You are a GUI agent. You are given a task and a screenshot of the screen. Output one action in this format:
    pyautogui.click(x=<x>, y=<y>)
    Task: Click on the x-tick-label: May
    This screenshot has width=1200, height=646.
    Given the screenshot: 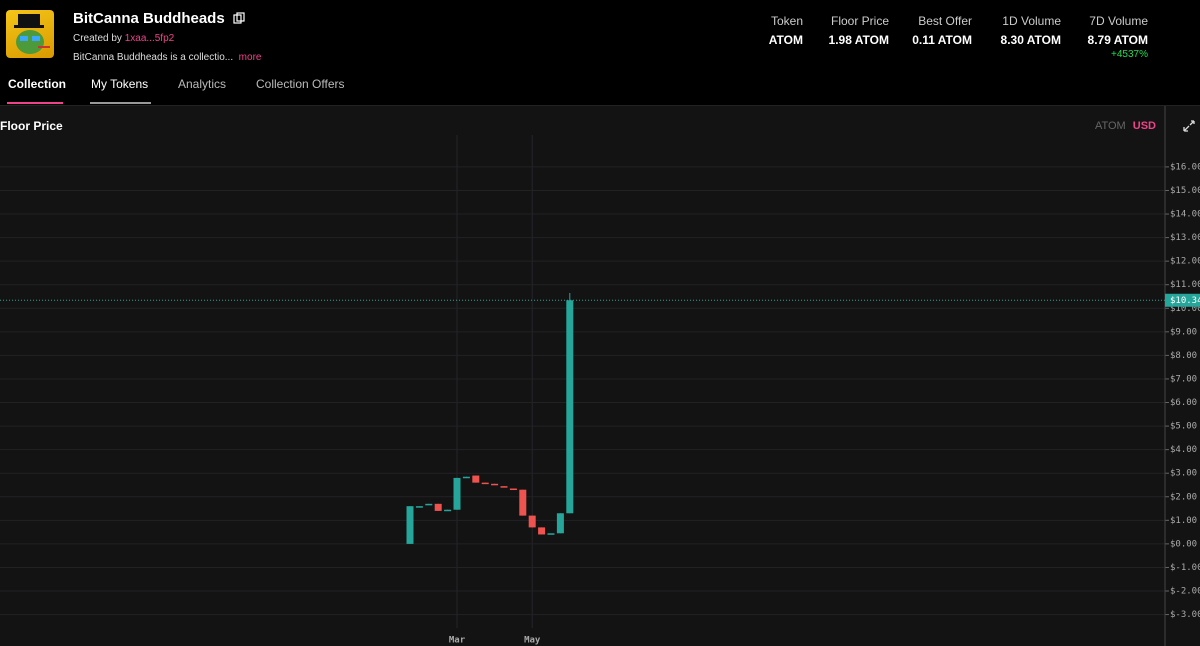 What is the action you would take?
    pyautogui.click(x=532, y=641)
    